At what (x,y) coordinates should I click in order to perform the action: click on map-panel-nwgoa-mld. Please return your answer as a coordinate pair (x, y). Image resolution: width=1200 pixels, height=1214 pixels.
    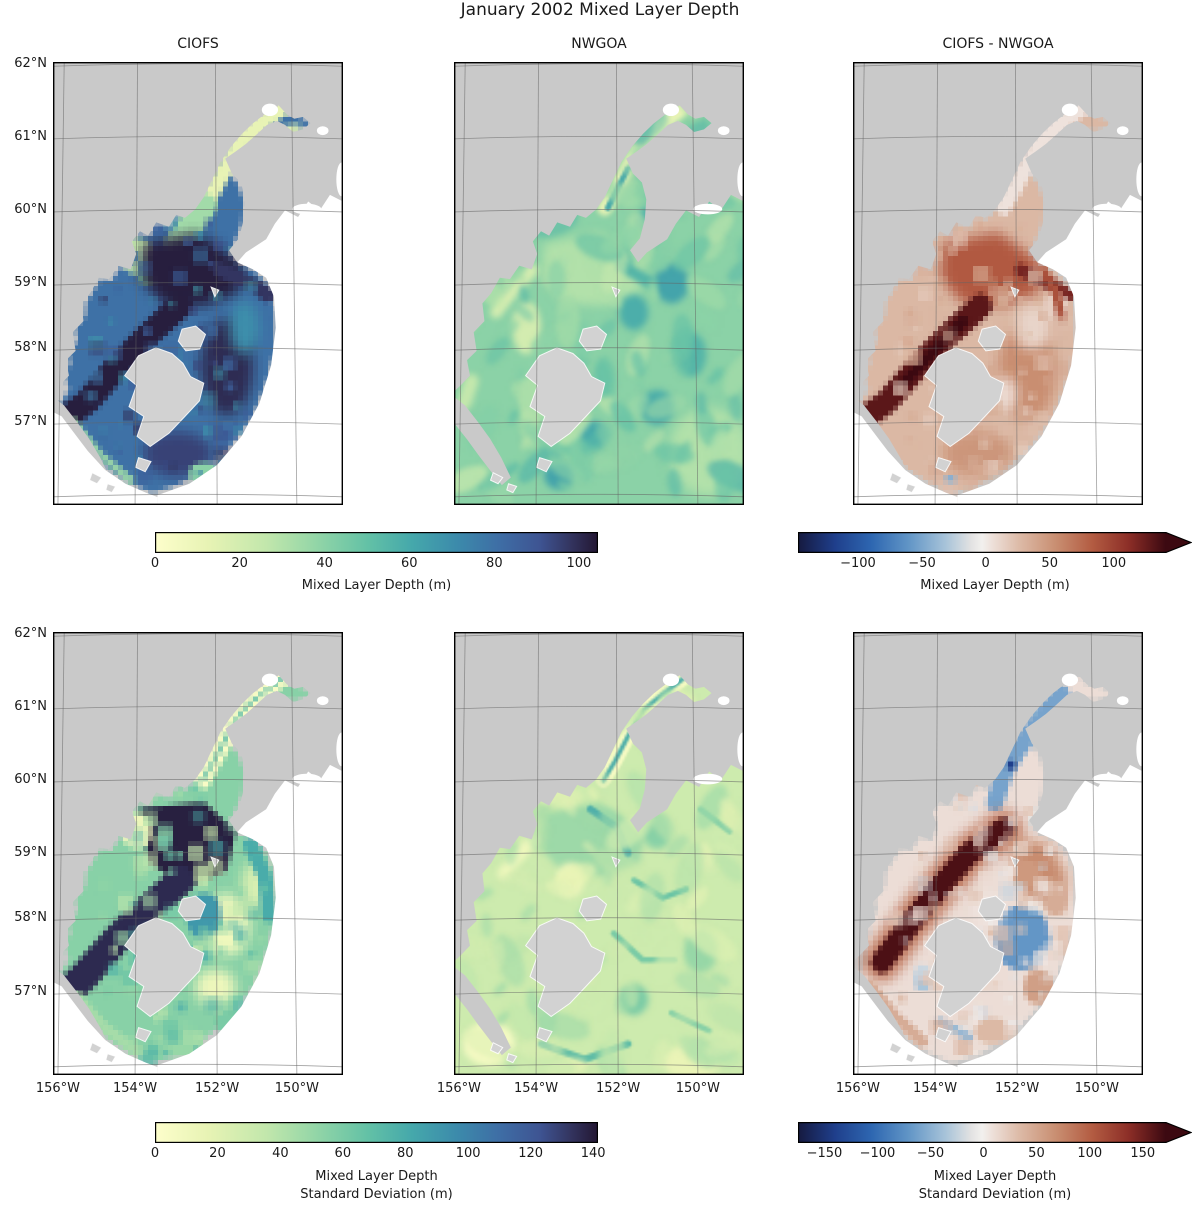
    Looking at the image, I should click on (599, 283).